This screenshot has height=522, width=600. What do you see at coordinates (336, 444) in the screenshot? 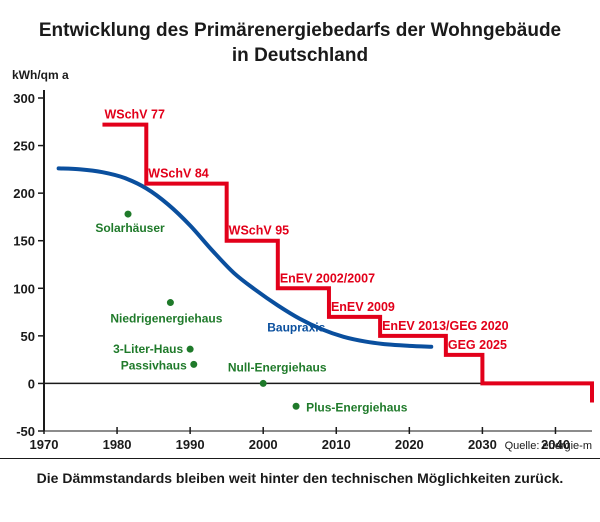
I see `x-tick-label: 2010` at bounding box center [336, 444].